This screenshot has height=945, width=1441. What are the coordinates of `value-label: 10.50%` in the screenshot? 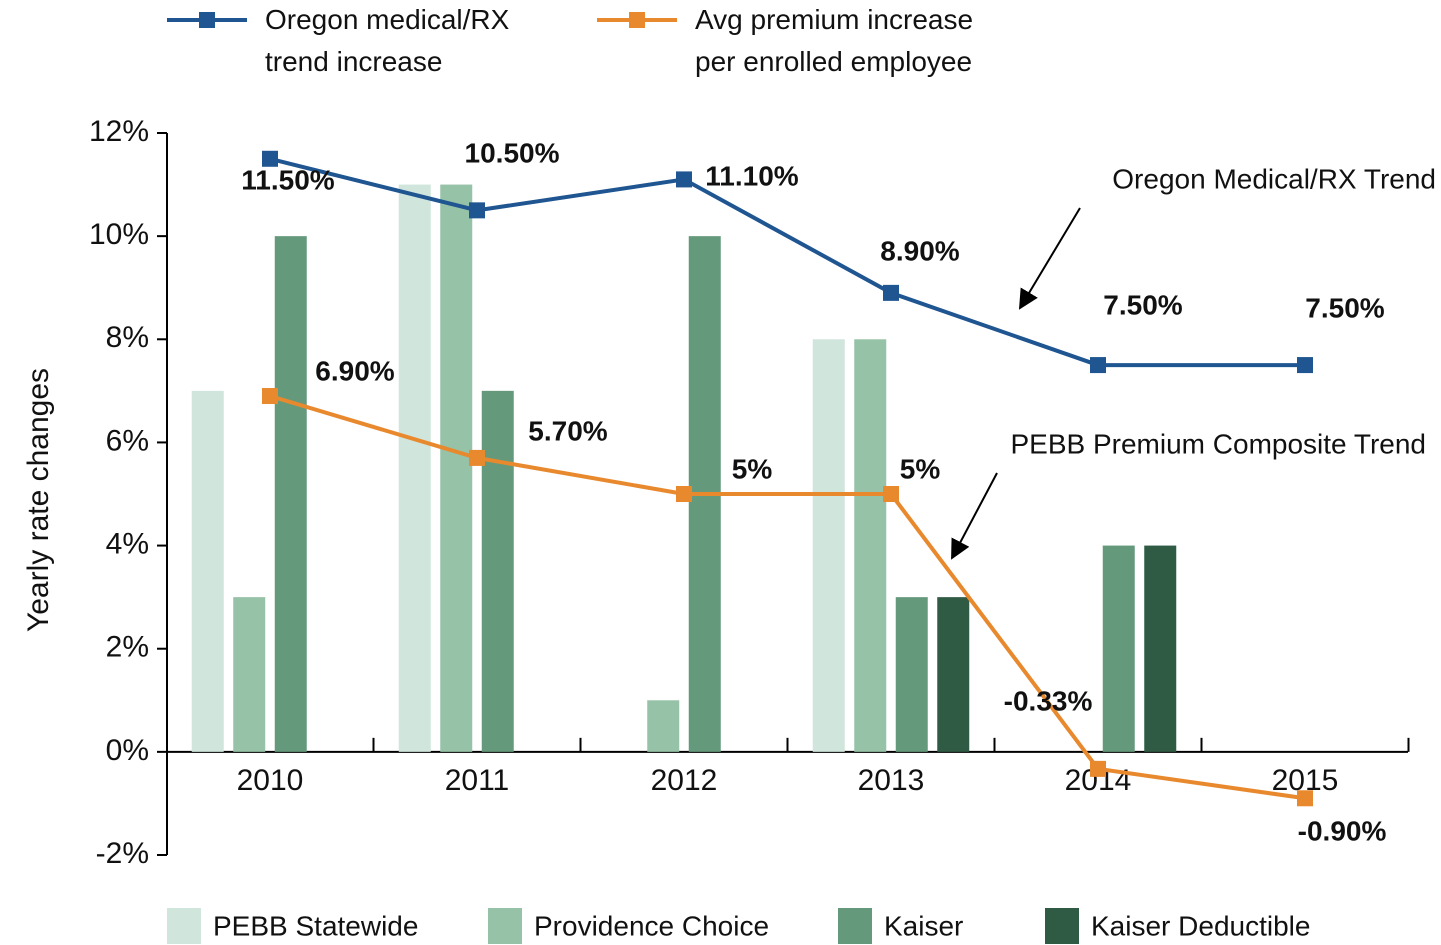 It's located at (512, 152).